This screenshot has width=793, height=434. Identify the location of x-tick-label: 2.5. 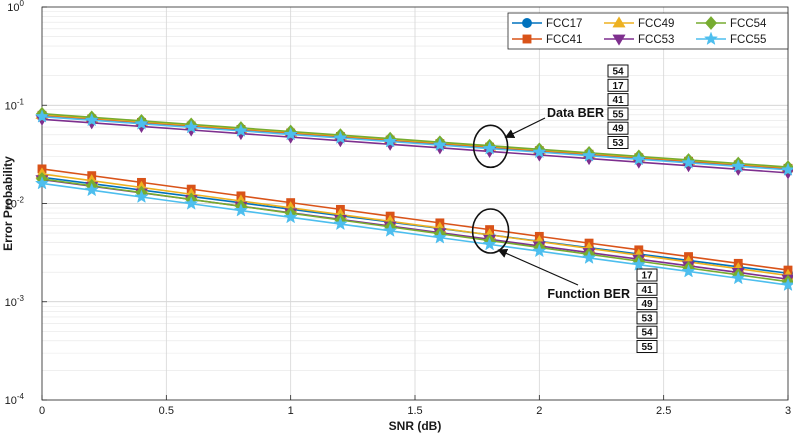
(663, 411).